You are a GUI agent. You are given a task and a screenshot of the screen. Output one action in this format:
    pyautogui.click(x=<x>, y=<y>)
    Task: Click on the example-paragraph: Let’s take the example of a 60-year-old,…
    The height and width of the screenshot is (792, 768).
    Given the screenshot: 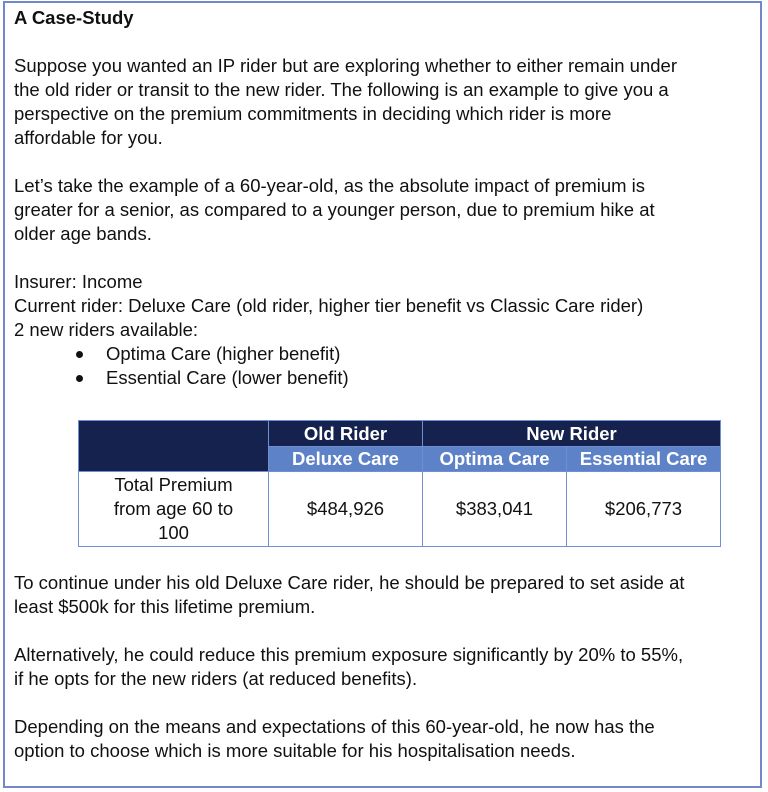 What is the action you would take?
    pyautogui.click(x=384, y=210)
    